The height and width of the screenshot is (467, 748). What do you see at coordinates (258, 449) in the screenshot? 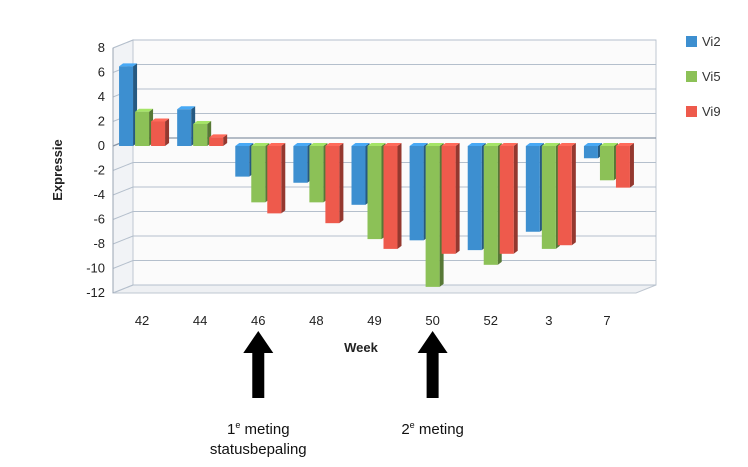
I see `annotation-subline: statusbepaling` at bounding box center [258, 449].